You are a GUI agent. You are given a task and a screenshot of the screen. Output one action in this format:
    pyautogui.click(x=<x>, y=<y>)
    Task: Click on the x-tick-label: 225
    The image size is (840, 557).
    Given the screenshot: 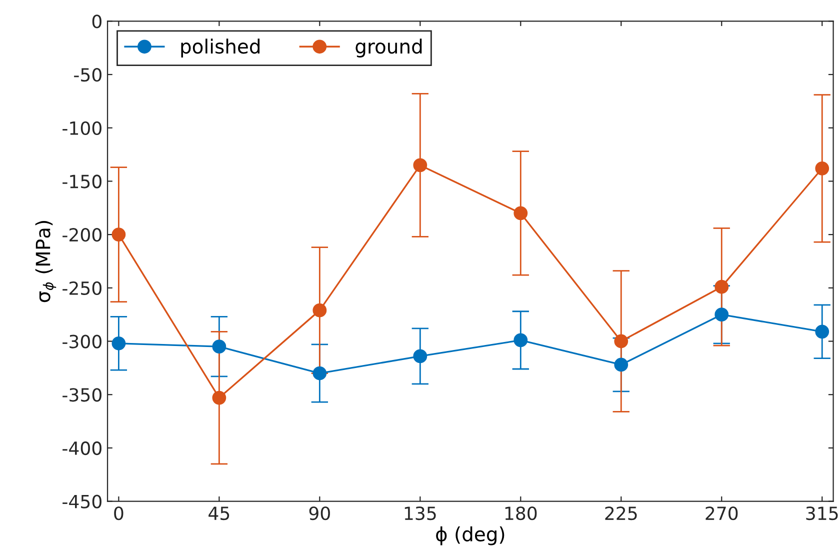 What is the action you would take?
    pyautogui.click(x=621, y=513)
    